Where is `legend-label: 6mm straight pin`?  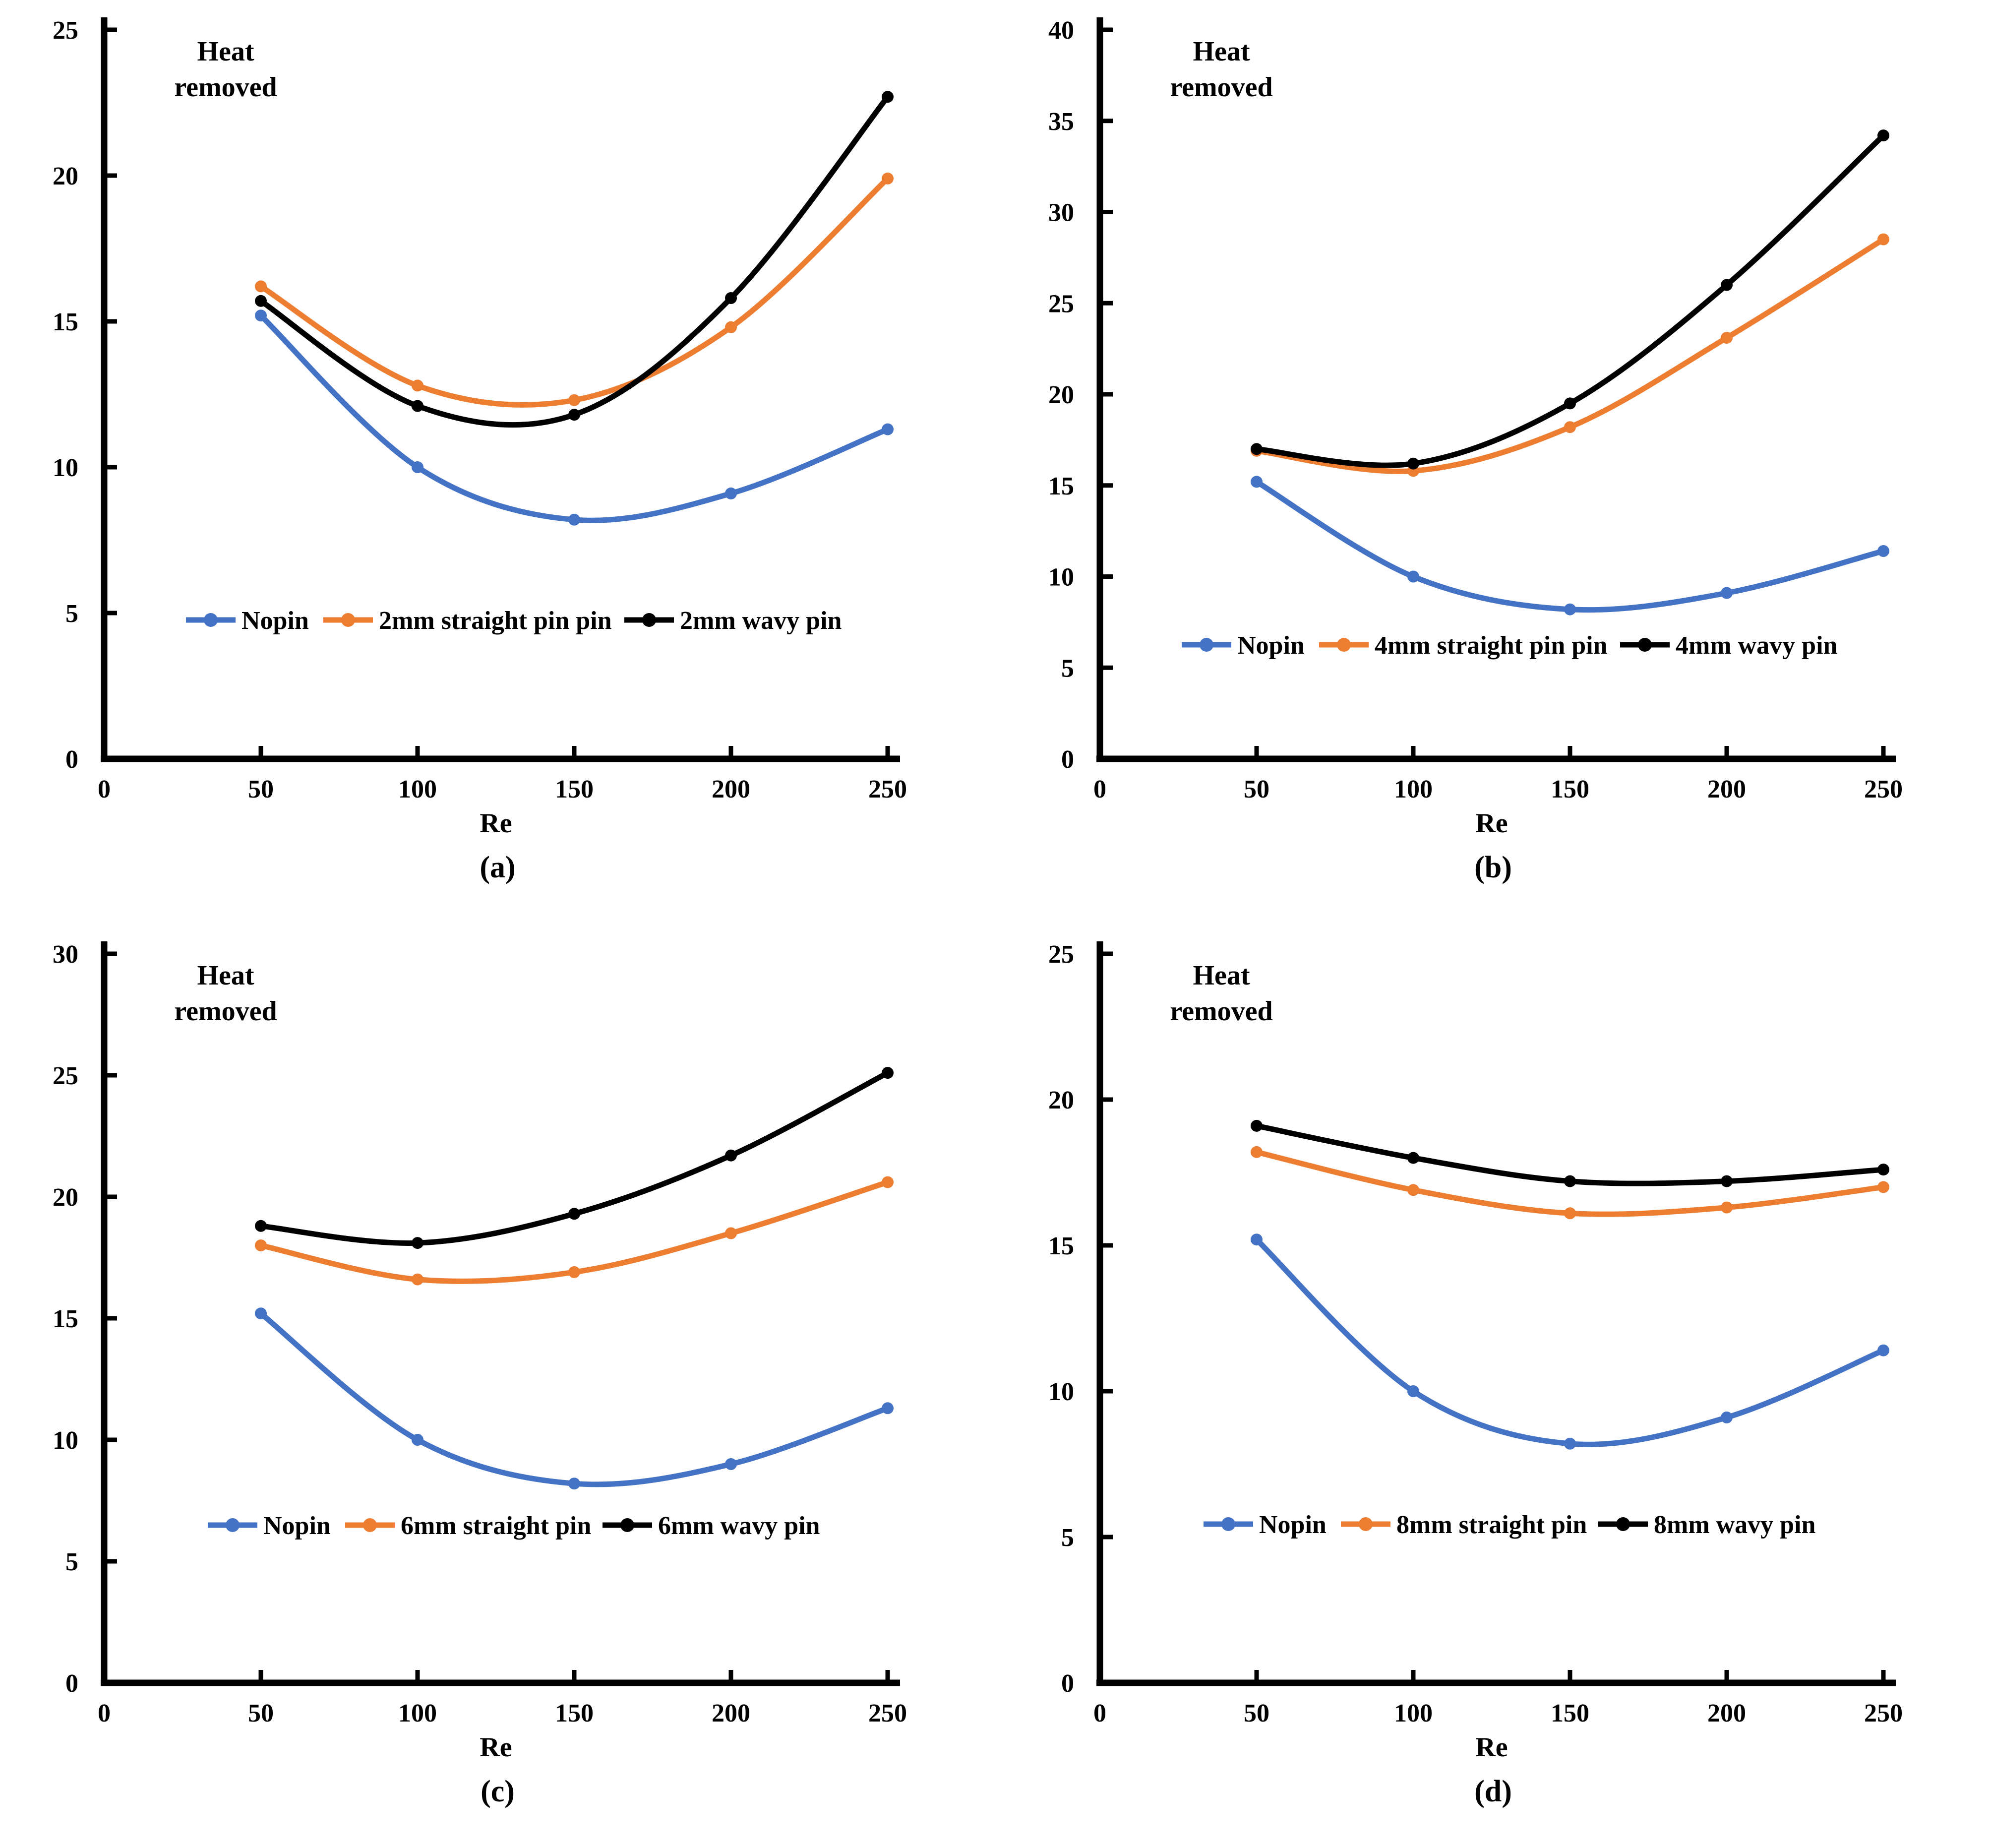
legend-label: 6mm straight pin is located at coordinates (496, 1526).